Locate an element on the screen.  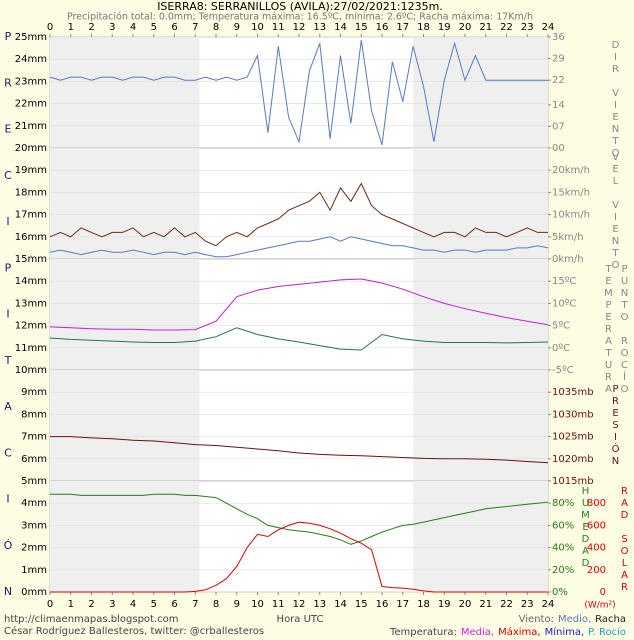
y2-tick-label: 0% is located at coordinates (560, 592).